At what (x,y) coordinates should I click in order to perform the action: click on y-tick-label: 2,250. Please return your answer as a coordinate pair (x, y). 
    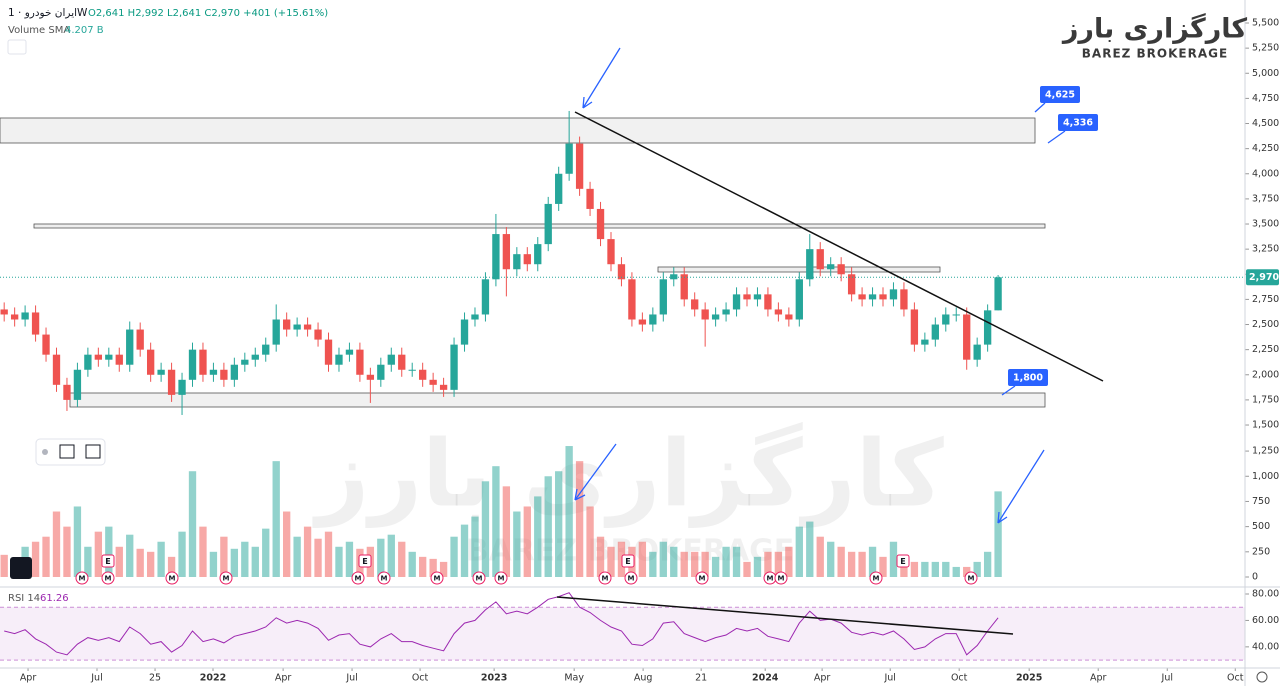
    Looking at the image, I should click on (1265, 349).